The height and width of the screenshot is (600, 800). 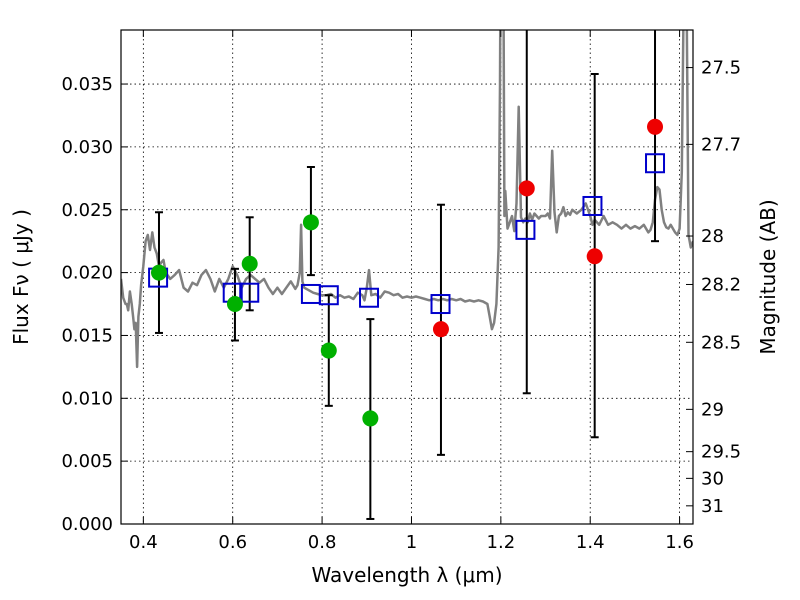 I want to click on y-tick-label: 0.010, so click(x=87, y=398).